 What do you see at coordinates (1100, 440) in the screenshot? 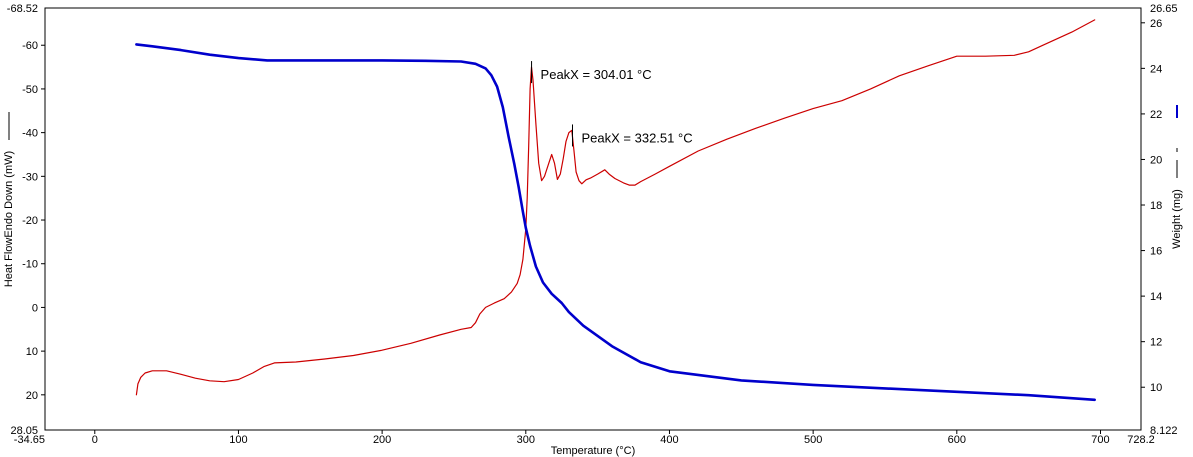
I see `x-tick-label: 700` at bounding box center [1100, 440].